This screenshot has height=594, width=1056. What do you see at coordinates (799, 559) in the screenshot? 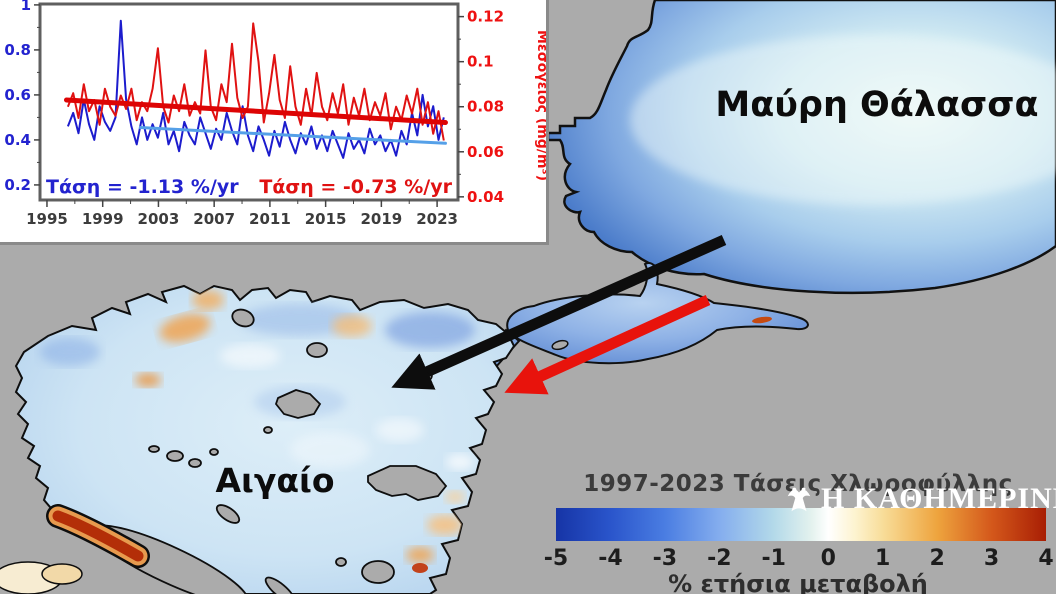
I see `colorbar-ticks: -5 -4 -3 -2 -1 0 1 2 3 4` at bounding box center [799, 559].